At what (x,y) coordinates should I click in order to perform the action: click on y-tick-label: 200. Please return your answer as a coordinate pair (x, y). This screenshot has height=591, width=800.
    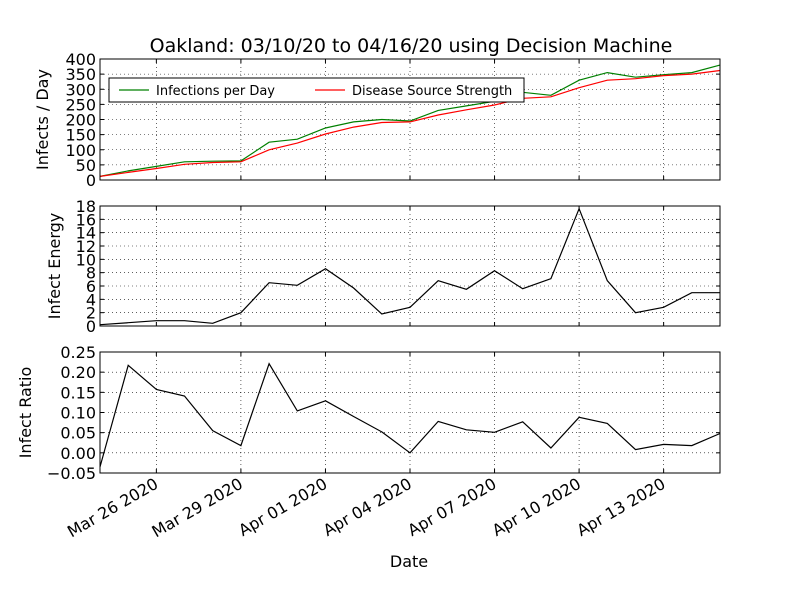
    Looking at the image, I should click on (80, 120).